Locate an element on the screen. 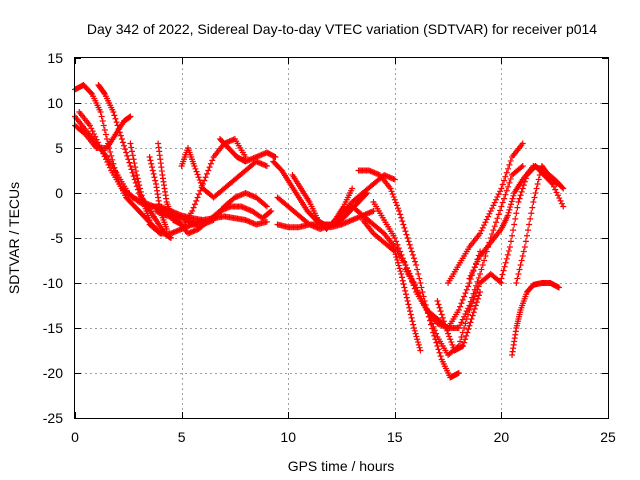 The height and width of the screenshot is (480, 640). y-tick-label: 5 is located at coordinates (59, 148).